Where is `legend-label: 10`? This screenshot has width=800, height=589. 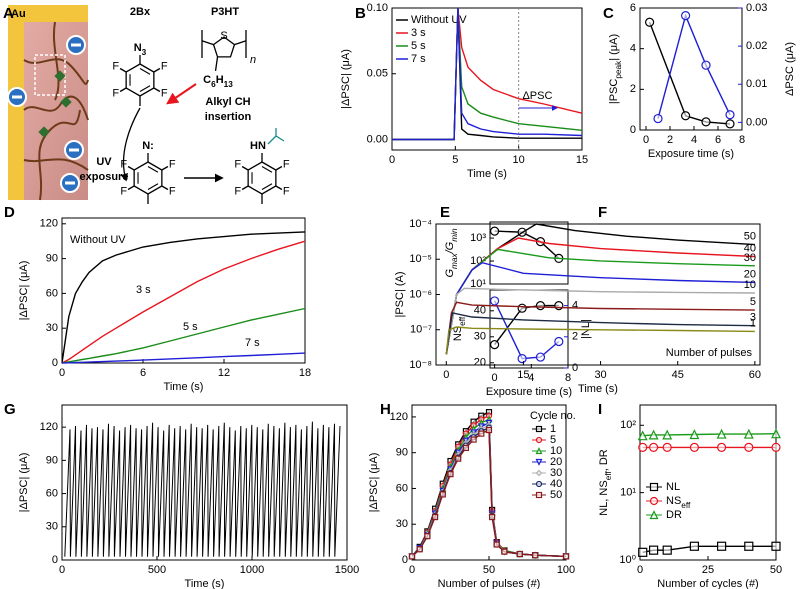 legend-label: 10 is located at coordinates (556, 451).